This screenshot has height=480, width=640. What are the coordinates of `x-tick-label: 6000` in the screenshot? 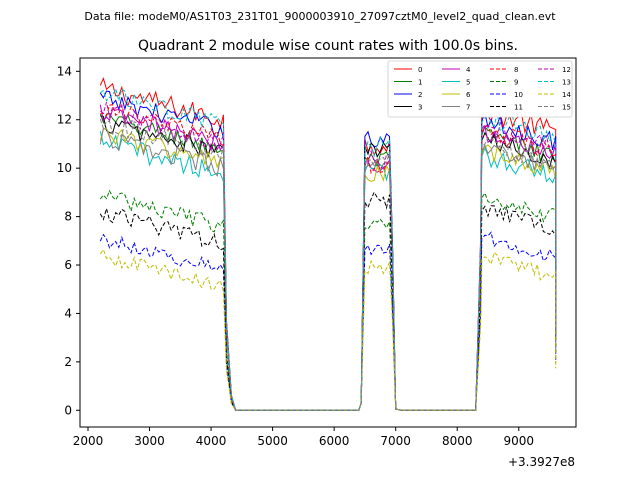 It's located at (334, 441).